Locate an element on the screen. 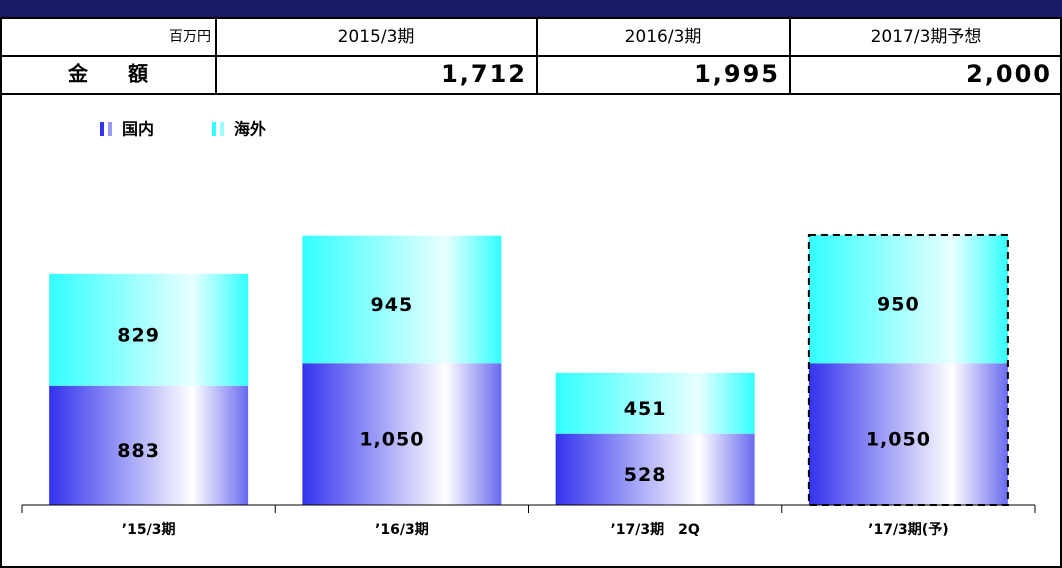 This screenshot has height=568, width=1062. legend-label: 国内 is located at coordinates (138, 129).